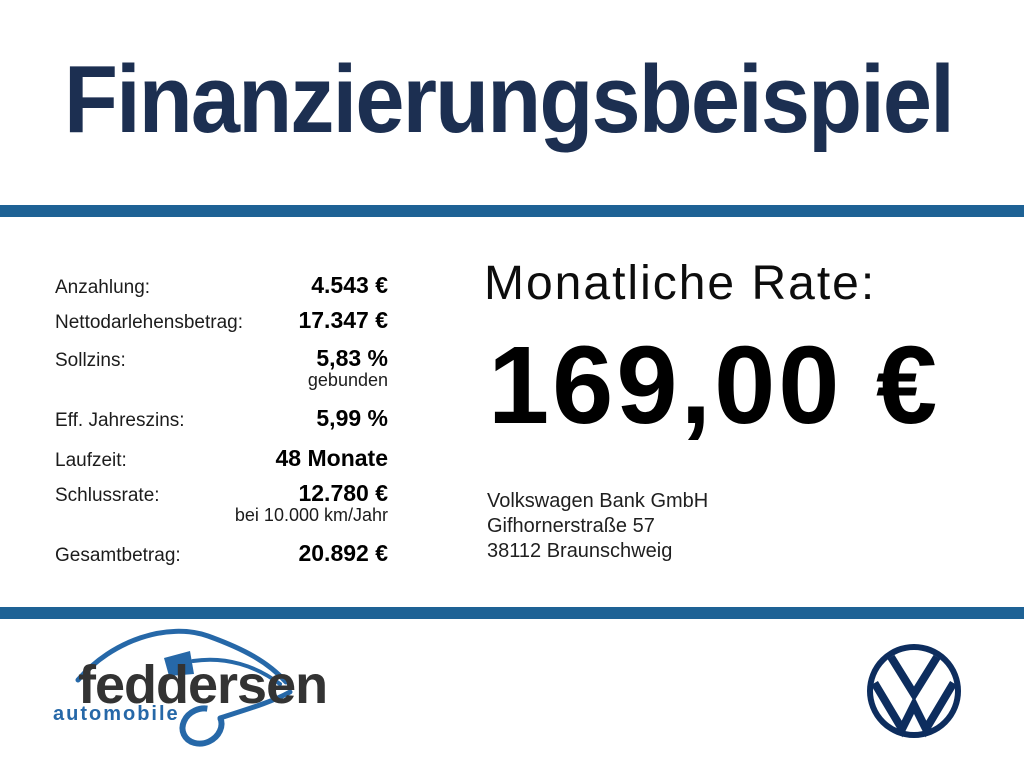  I want to click on row-label: Sollzins:, so click(90, 360).